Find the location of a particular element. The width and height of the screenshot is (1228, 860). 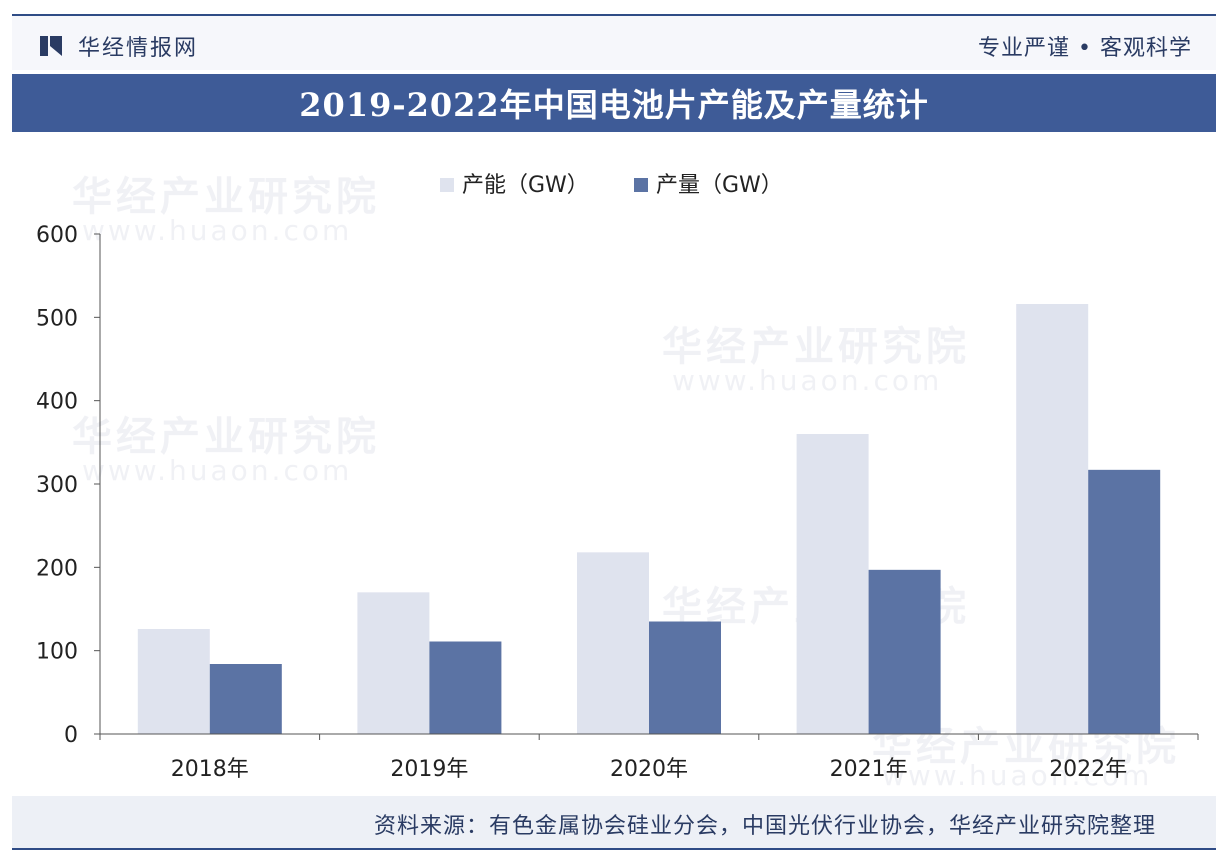

x-tick-label: 2020年 is located at coordinates (649, 769).